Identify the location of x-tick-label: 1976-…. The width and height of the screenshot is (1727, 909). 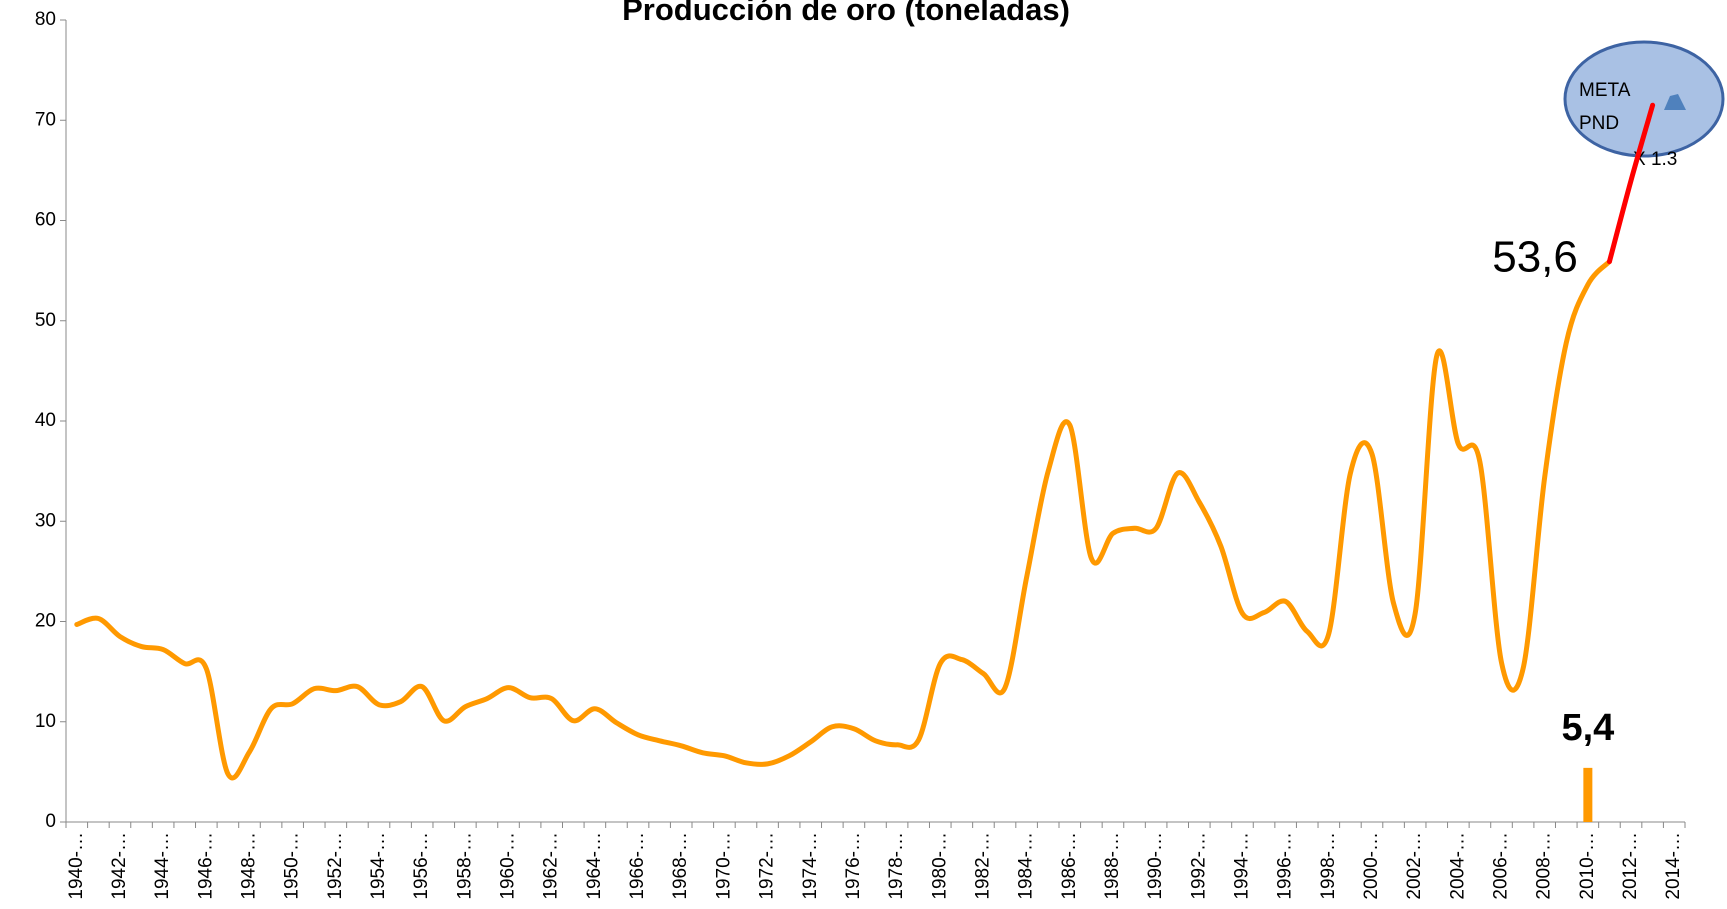
(853, 866).